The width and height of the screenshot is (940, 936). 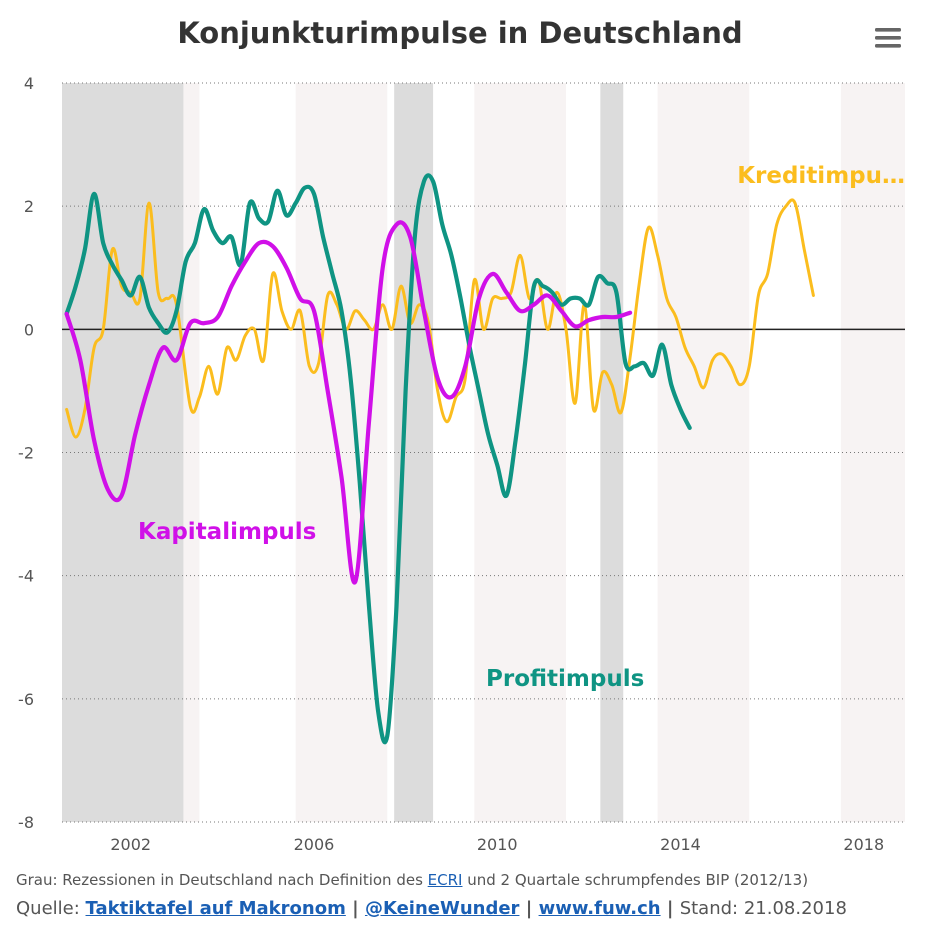 What do you see at coordinates (26, 576) in the screenshot?
I see `y-tick-label: -4` at bounding box center [26, 576].